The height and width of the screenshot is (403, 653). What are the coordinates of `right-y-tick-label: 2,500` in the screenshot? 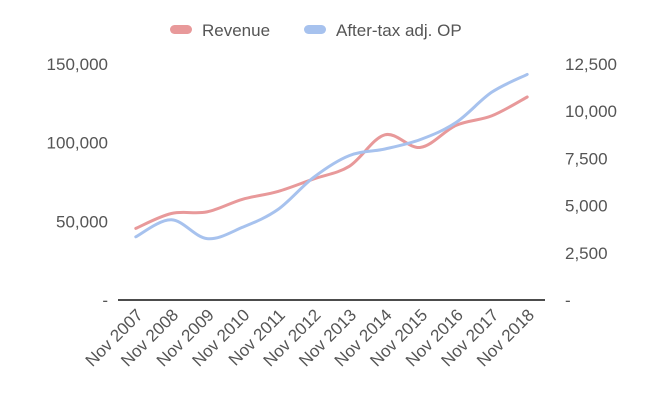 It's located at (586, 253).